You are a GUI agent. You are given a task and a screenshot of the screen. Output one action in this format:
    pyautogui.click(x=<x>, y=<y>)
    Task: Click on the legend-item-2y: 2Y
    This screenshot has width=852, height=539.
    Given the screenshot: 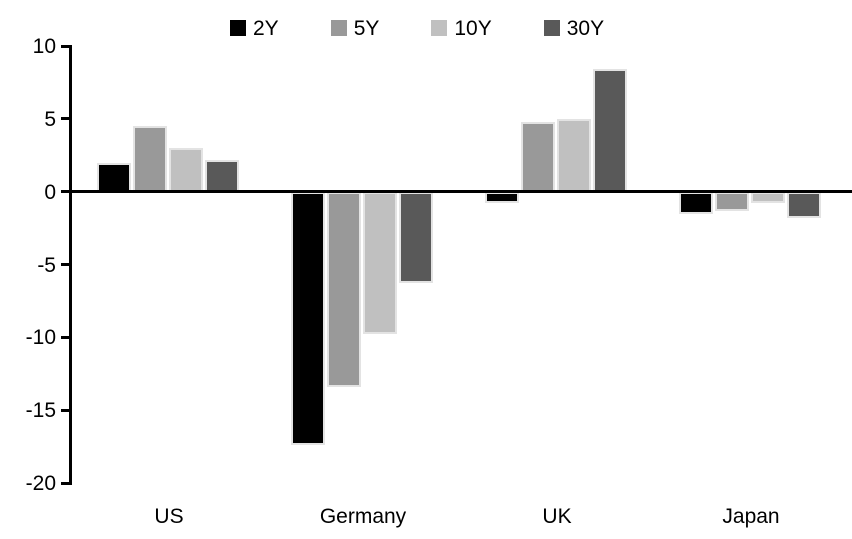 What is the action you would take?
    pyautogui.click(x=254, y=28)
    